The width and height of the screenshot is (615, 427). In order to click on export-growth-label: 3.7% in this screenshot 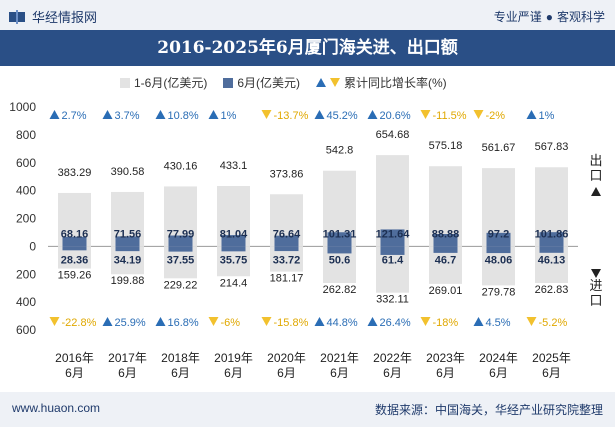, I will do `click(127, 116)`.